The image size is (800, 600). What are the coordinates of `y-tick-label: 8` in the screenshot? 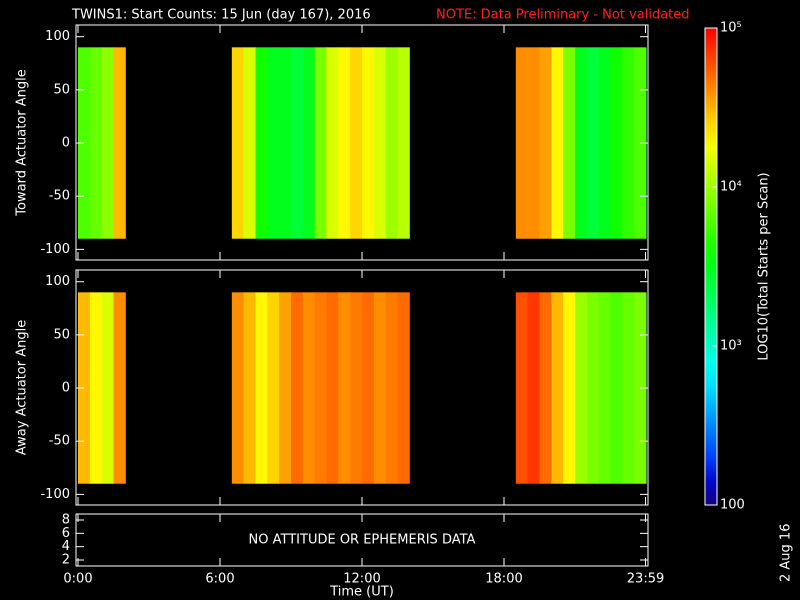 It's located at (66, 520).